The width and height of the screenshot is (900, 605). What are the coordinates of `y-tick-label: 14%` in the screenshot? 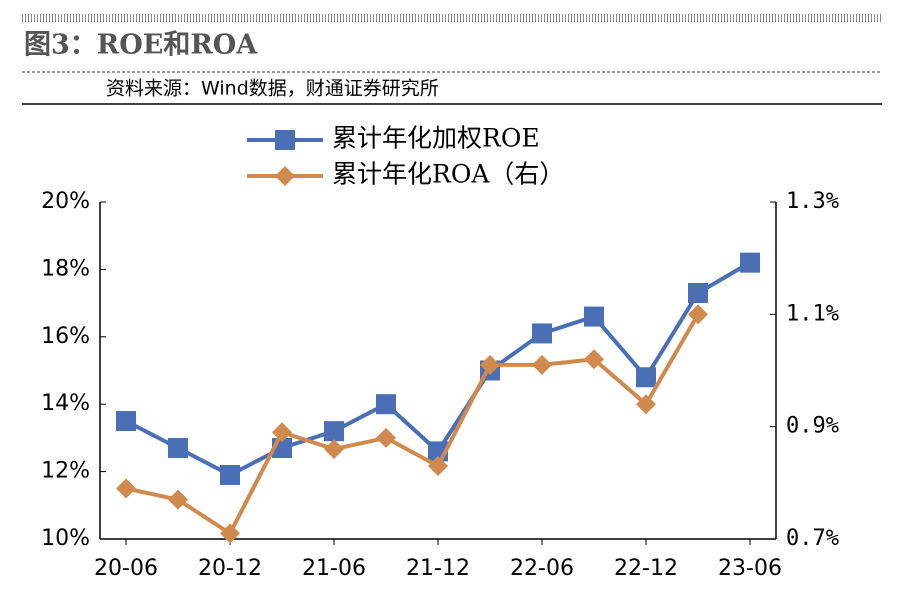 It's located at (65, 403).